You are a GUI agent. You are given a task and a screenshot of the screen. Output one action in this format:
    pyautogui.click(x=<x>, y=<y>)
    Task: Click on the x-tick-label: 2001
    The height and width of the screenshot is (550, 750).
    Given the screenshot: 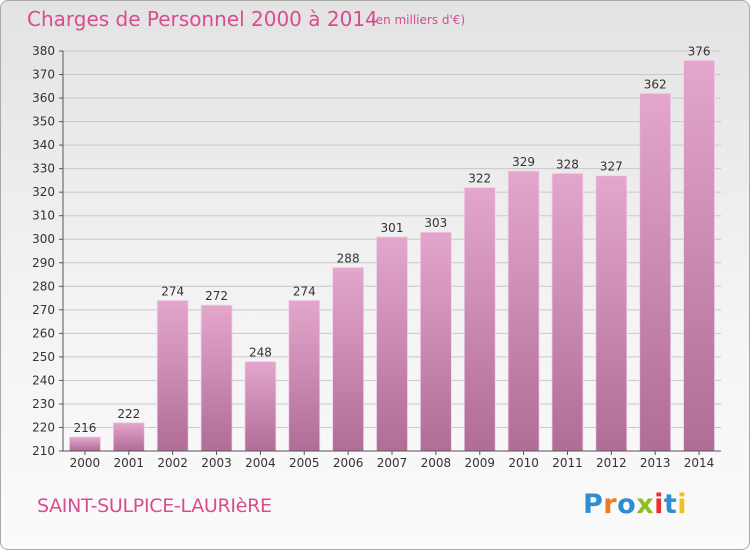 What is the action you would take?
    pyautogui.click(x=129, y=463)
    